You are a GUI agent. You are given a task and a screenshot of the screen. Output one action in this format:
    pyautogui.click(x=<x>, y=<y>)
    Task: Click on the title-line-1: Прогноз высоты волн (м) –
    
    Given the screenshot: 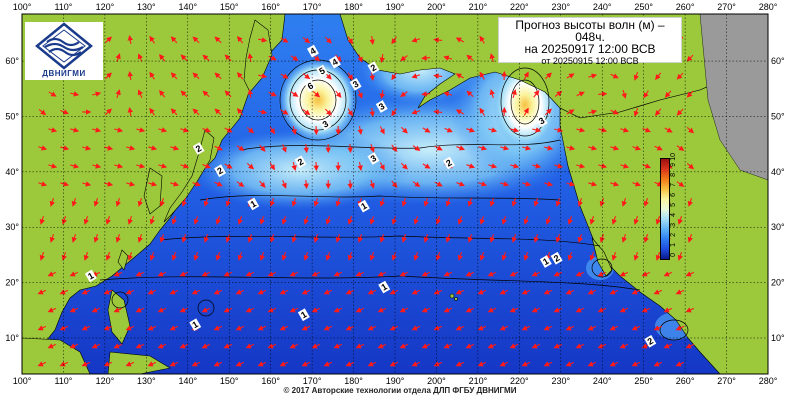 What is the action you would take?
    pyautogui.click(x=590, y=25)
    